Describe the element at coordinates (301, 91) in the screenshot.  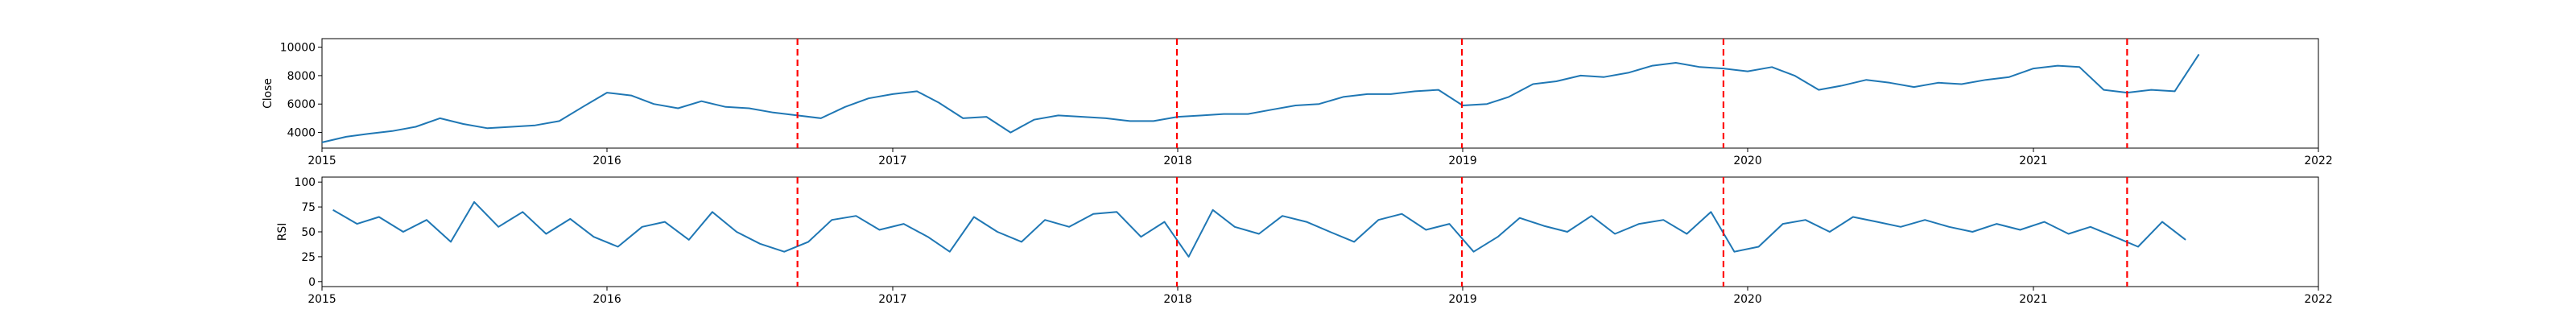
I see `y-axis-ticks: 4000 6000 8000 10000` at that location.